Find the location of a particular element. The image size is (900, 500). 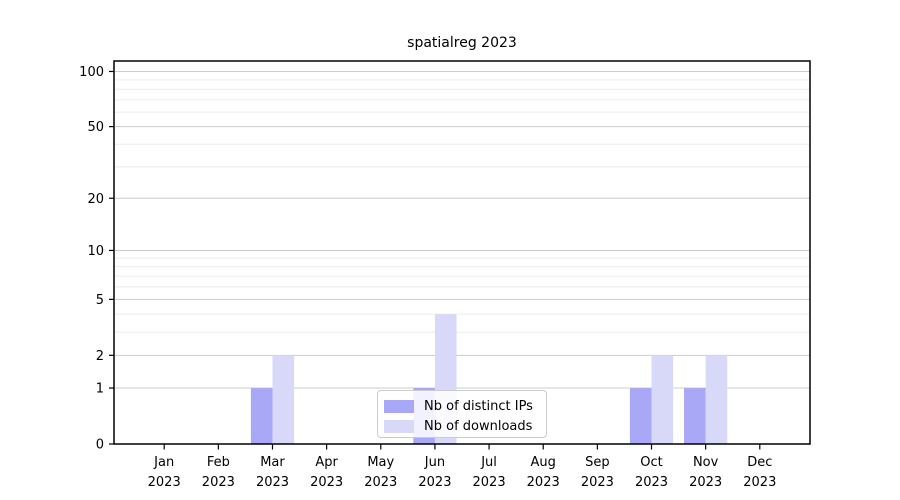

x-tick-label-month: Oct is located at coordinates (651, 462).